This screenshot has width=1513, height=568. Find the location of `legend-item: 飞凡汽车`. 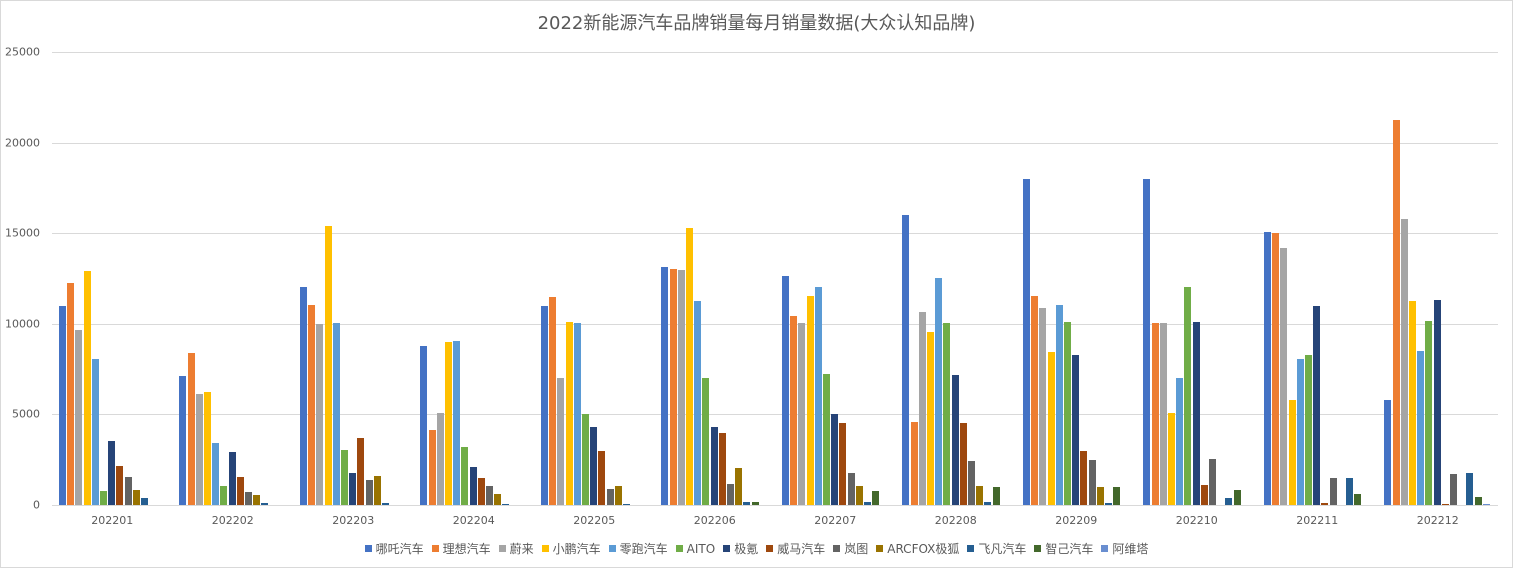

legend-item: 飞凡汽车 is located at coordinates (996, 548).